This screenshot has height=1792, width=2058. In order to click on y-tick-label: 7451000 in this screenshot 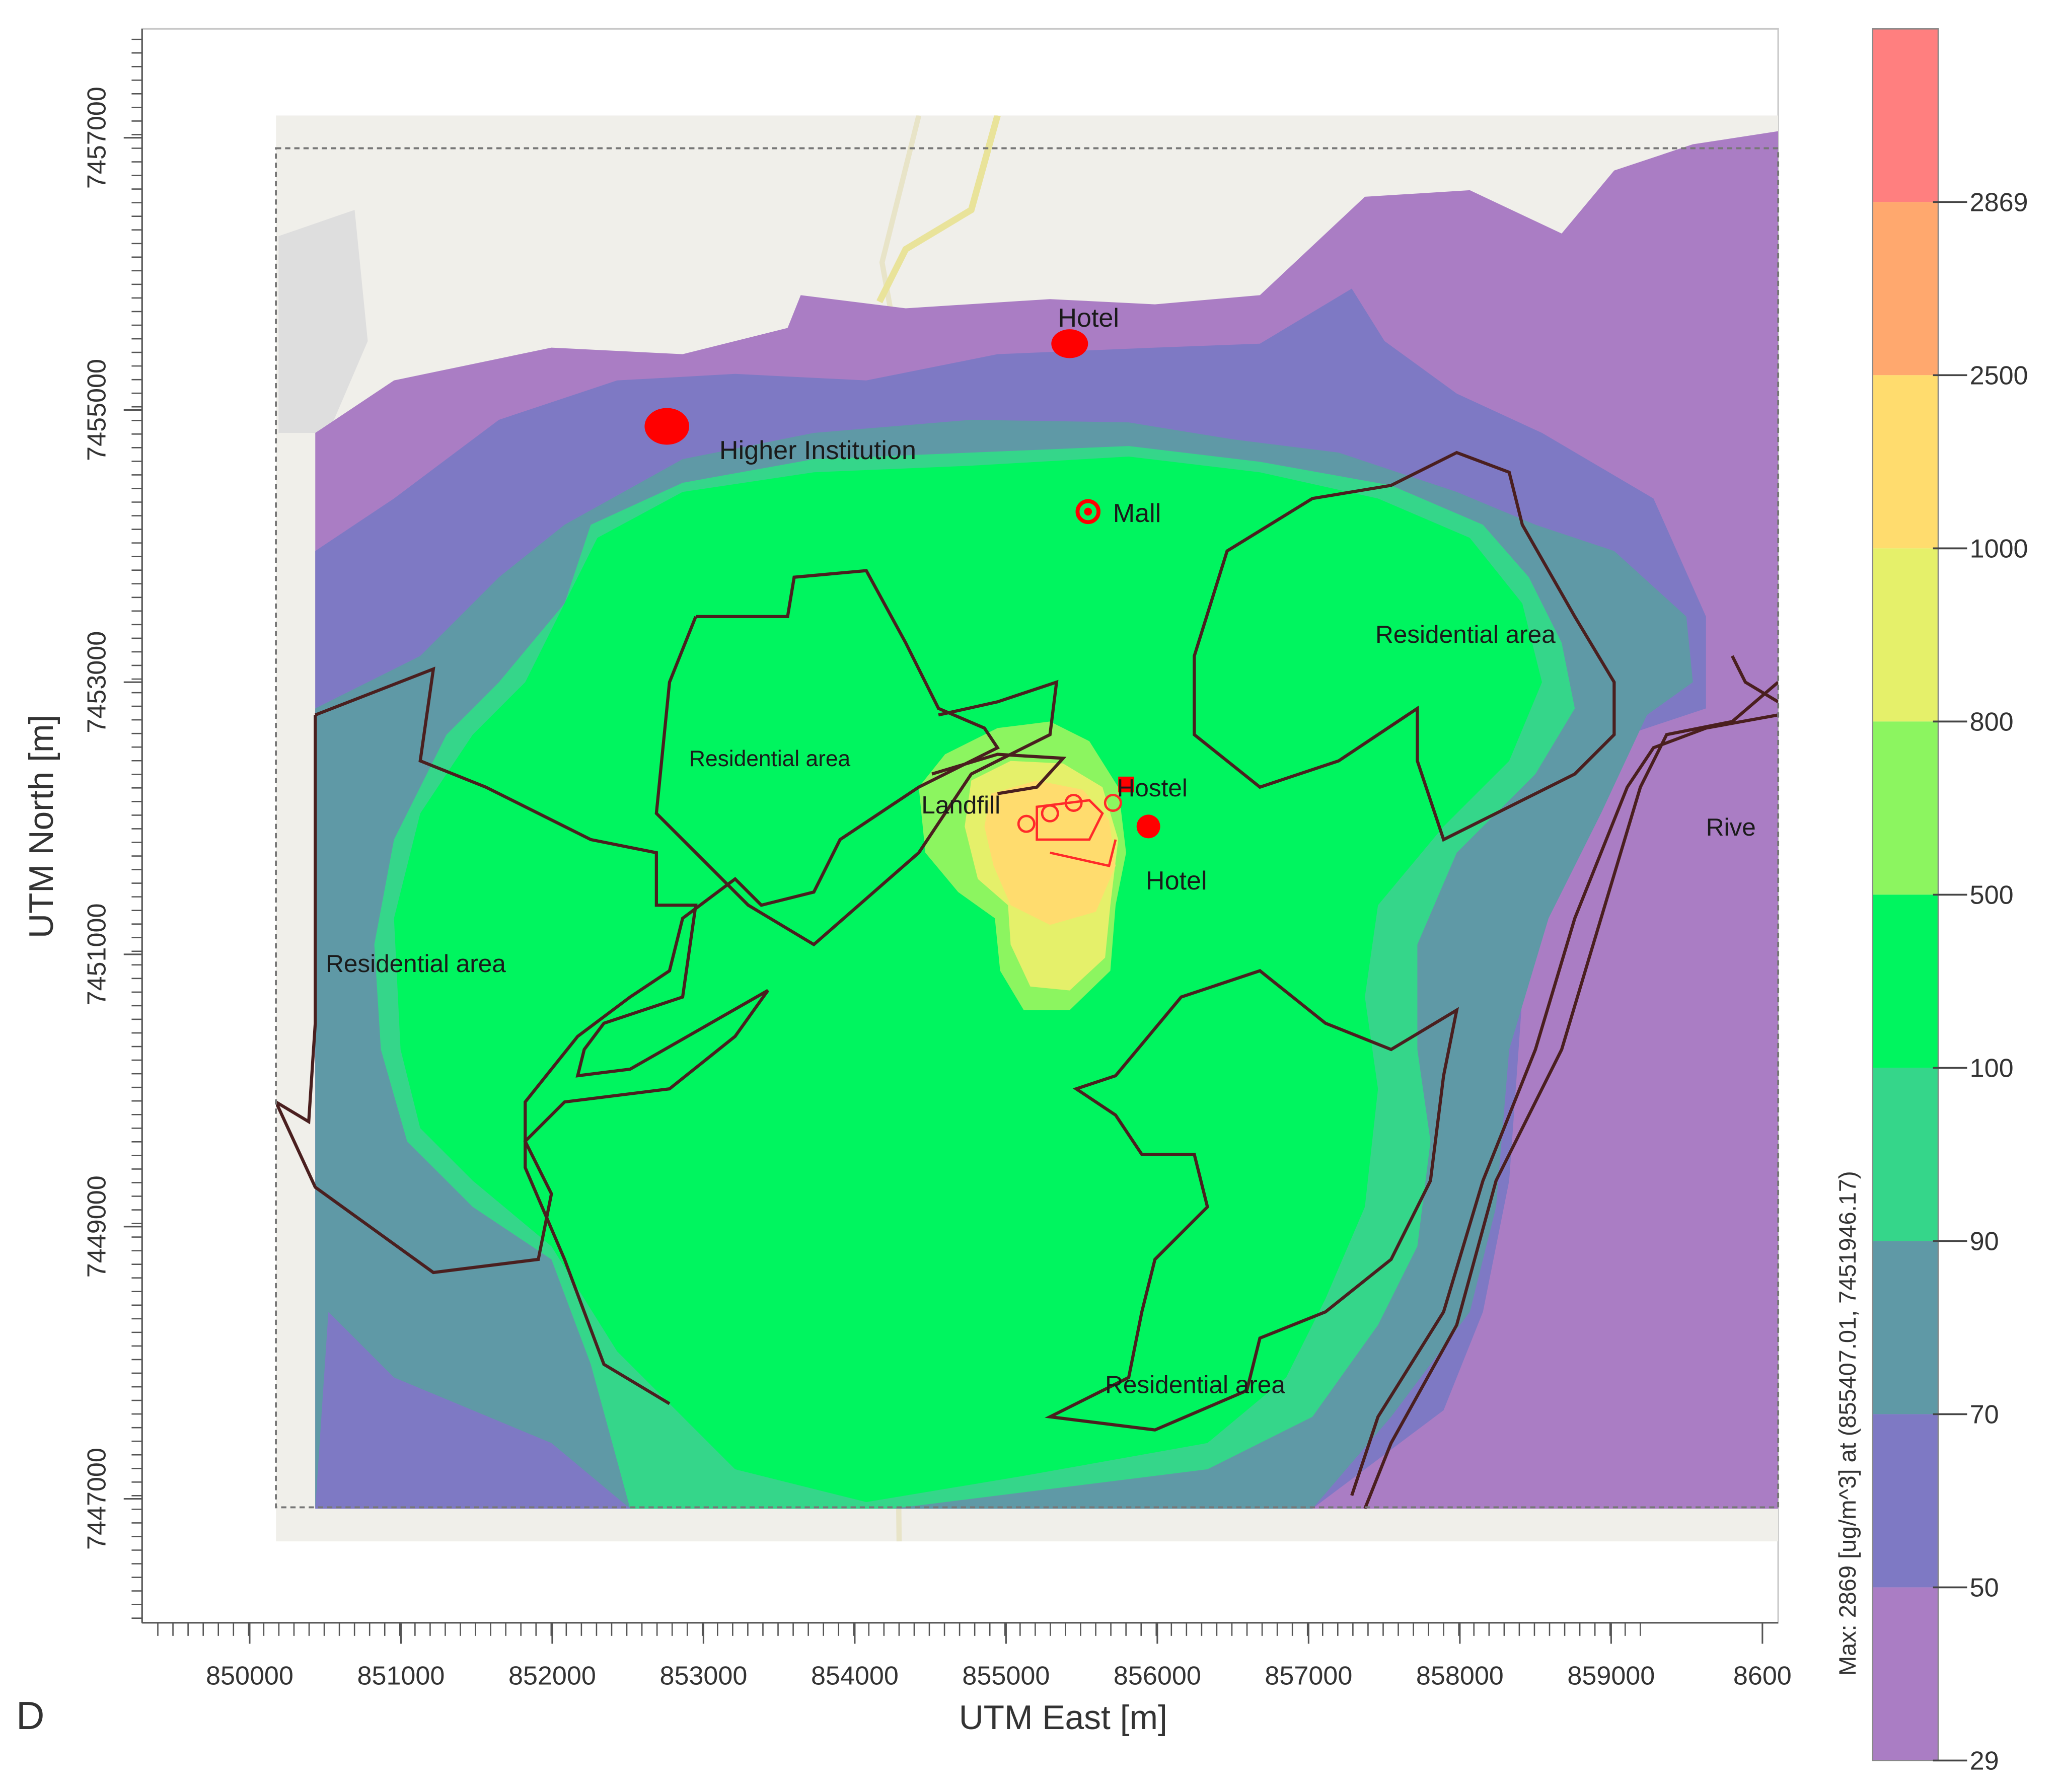, I will do `click(96, 955)`.